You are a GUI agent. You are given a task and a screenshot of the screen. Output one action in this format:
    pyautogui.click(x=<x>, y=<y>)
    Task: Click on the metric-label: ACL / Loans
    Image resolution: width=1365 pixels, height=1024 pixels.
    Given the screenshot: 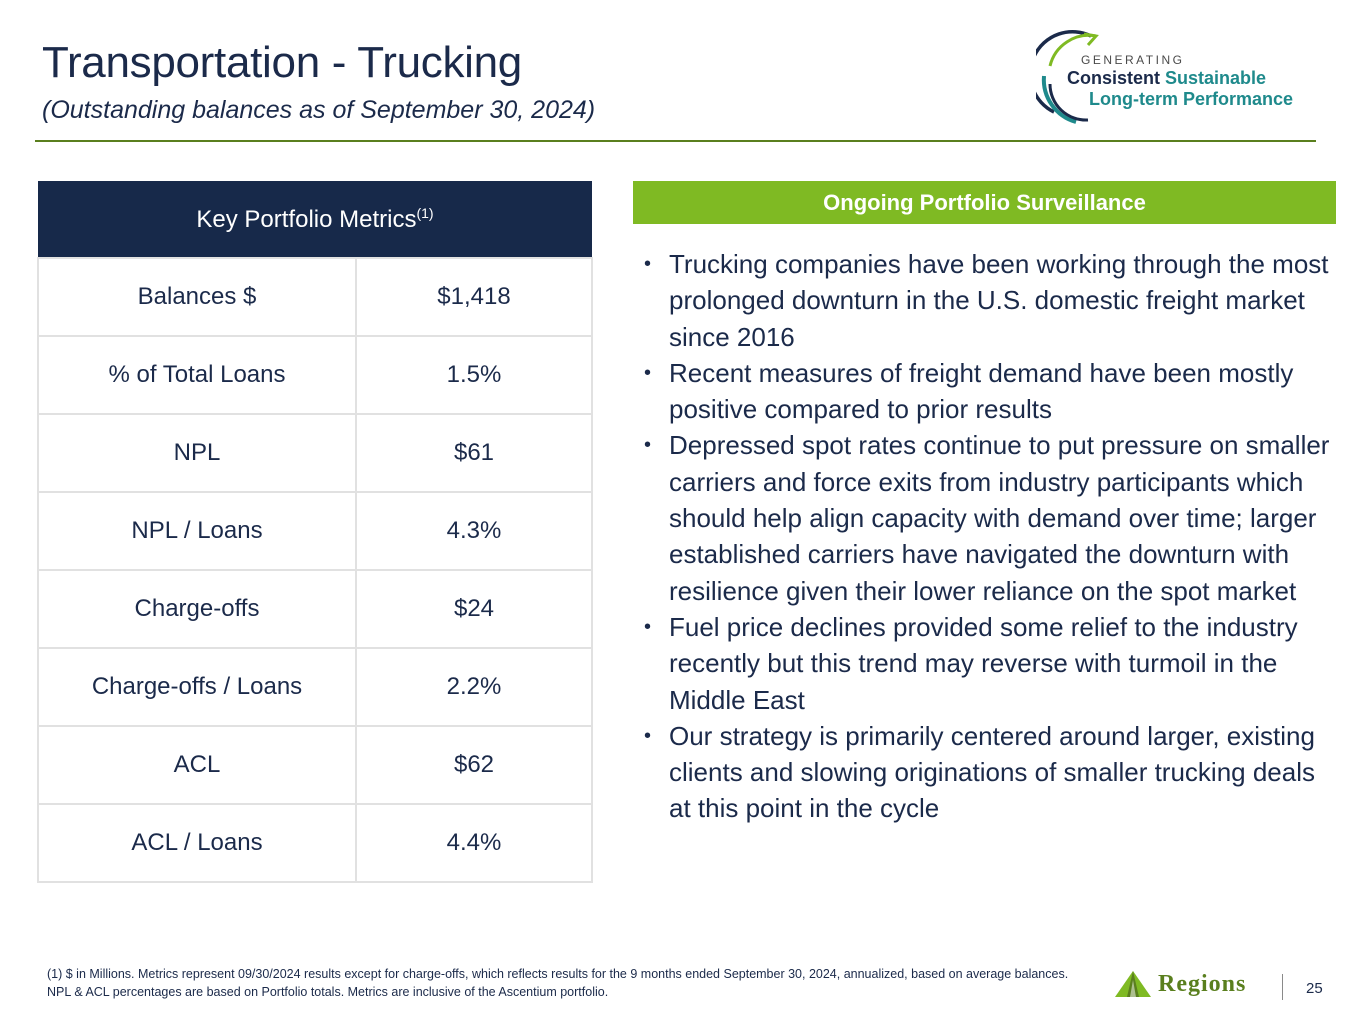 What is the action you would take?
    pyautogui.click(x=197, y=843)
    